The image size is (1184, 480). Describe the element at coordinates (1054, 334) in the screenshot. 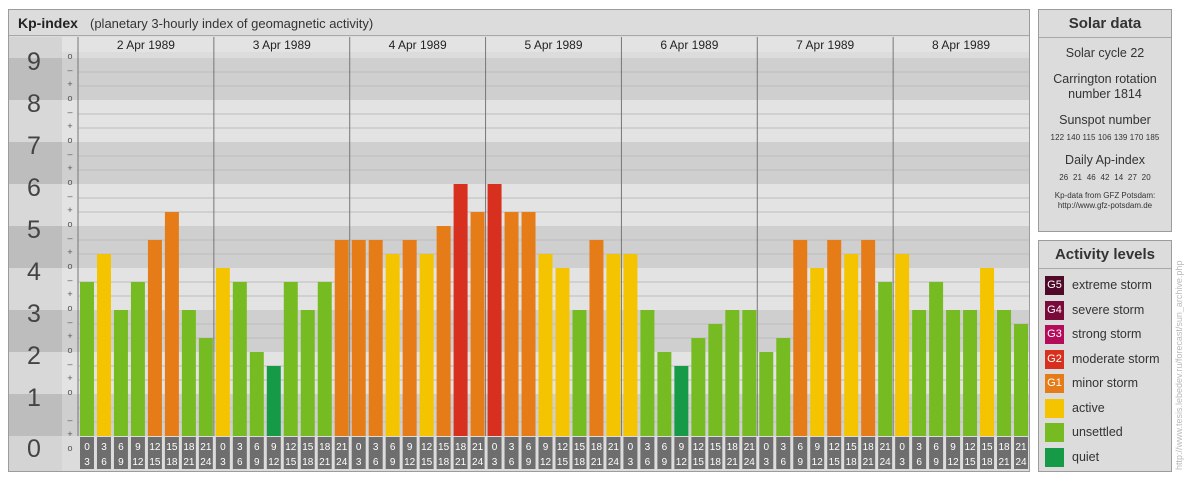

I see `activity-level-swatch: G3` at that location.